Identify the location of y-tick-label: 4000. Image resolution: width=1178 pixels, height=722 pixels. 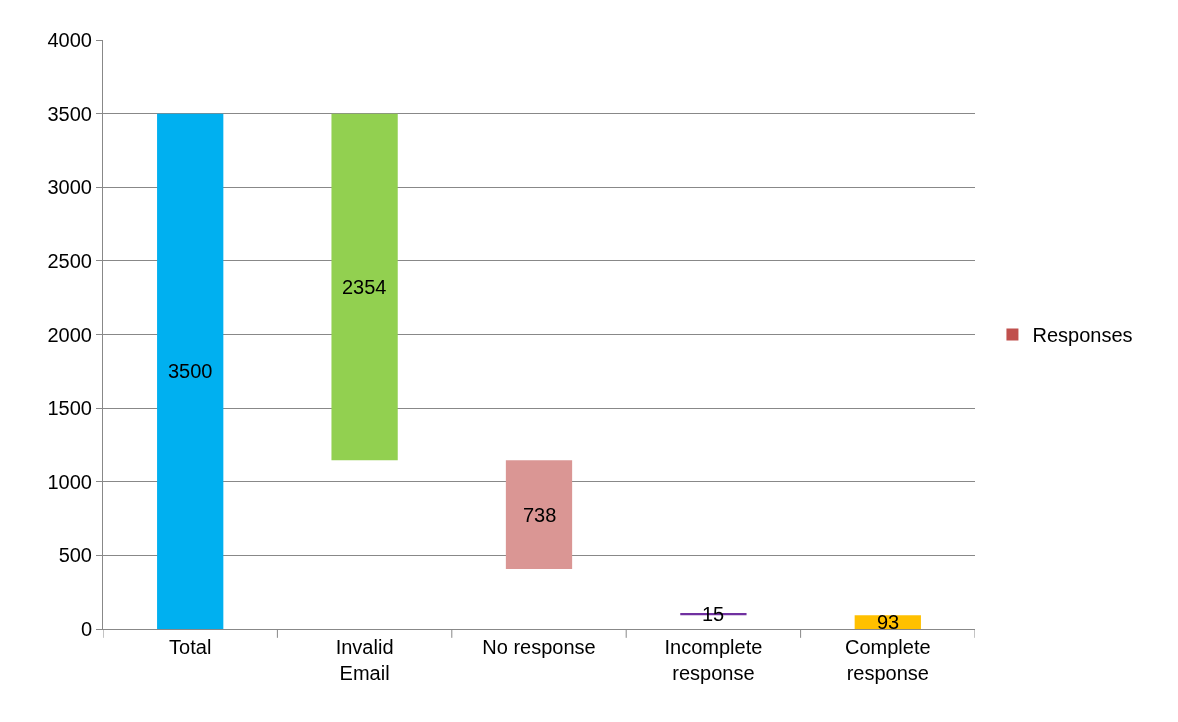
(69, 40).